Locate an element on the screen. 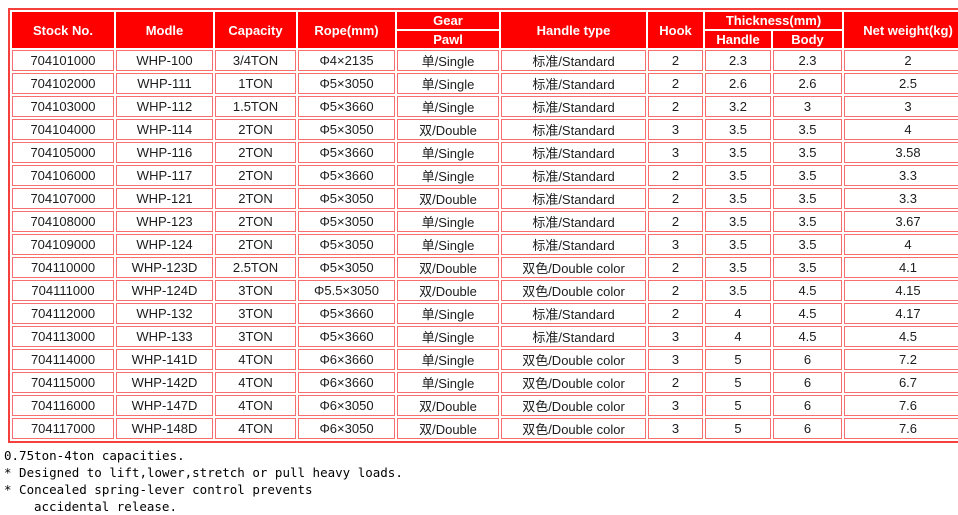 The image size is (958, 515). cell-net-weight: 4.17 is located at coordinates (901, 313).